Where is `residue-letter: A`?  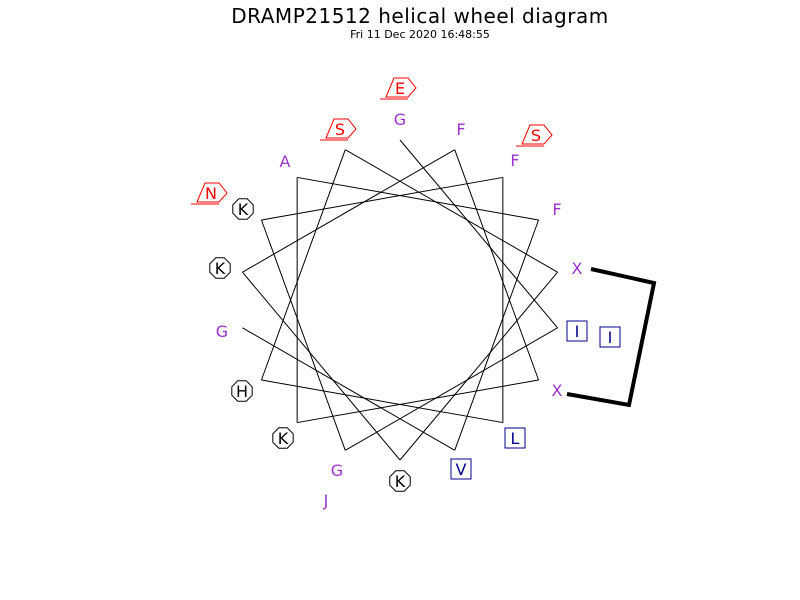
residue-letter: A is located at coordinates (285, 161).